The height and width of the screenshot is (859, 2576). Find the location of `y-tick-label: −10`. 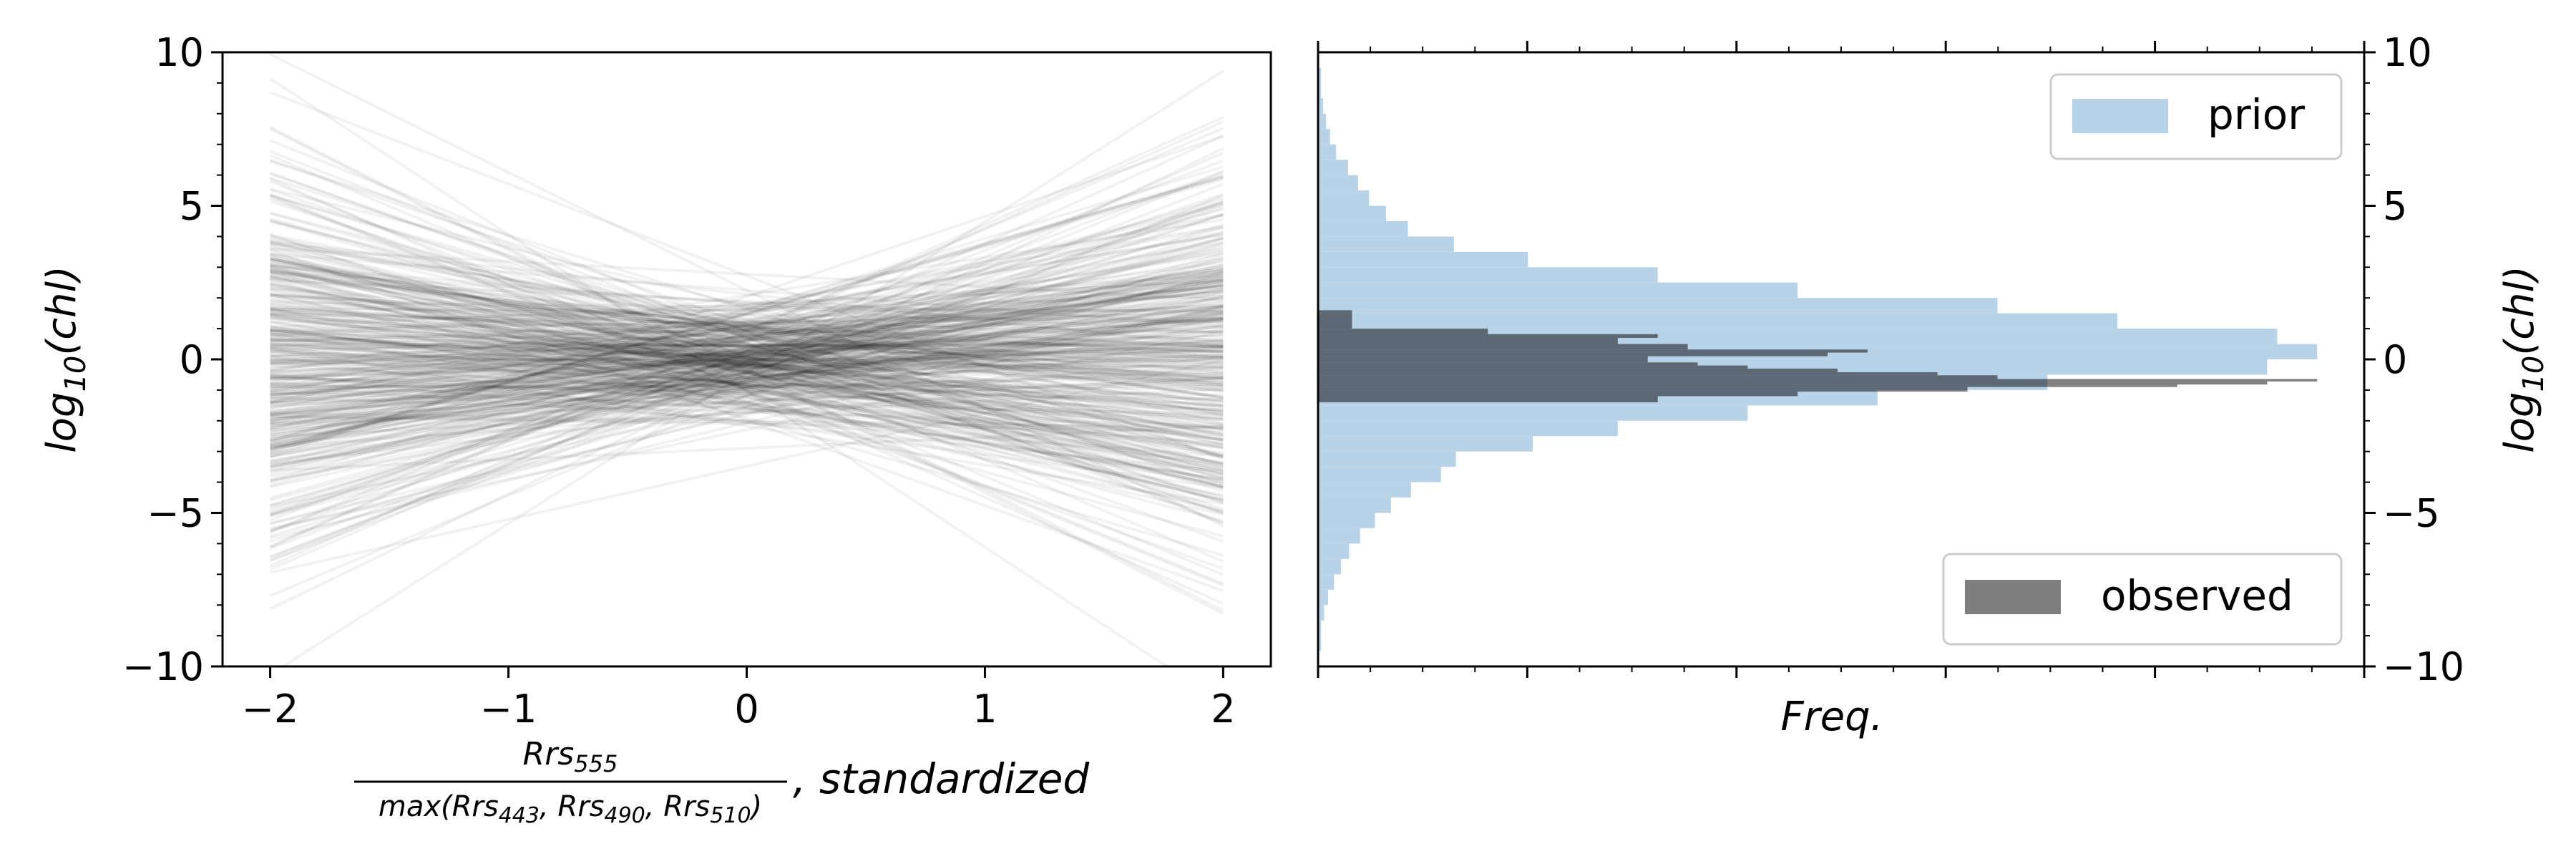

y-tick-label: −10 is located at coordinates (163, 666).